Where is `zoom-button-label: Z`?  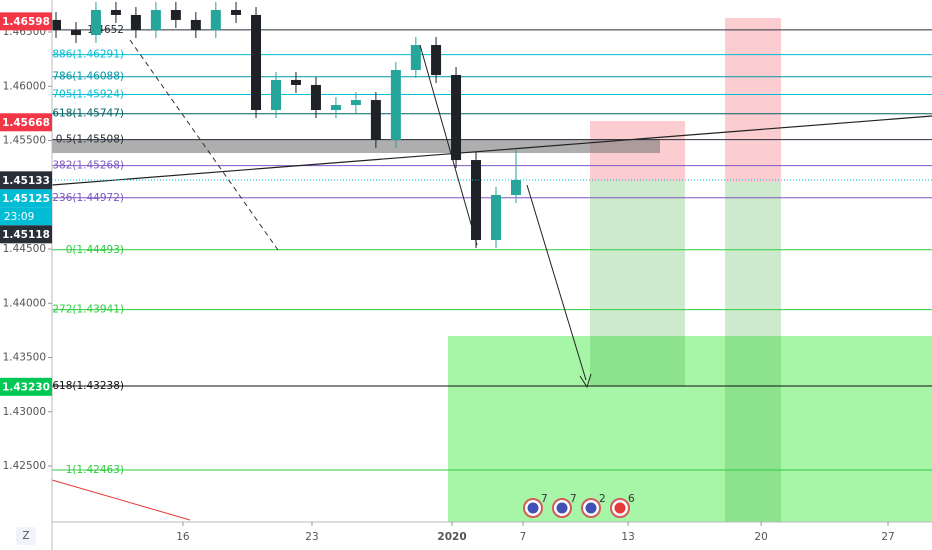
zoom-button-label: Z is located at coordinates (25, 536).